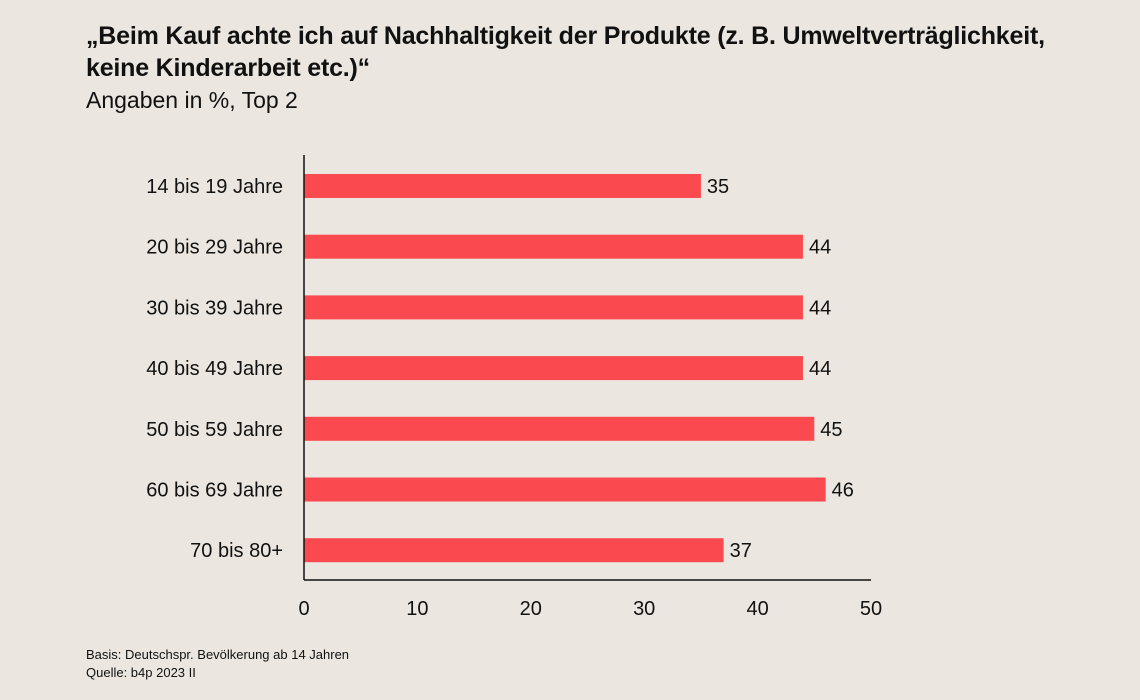 The width and height of the screenshot is (1140, 700). What do you see at coordinates (531, 609) in the screenshot?
I see `x-tick-label: 20` at bounding box center [531, 609].